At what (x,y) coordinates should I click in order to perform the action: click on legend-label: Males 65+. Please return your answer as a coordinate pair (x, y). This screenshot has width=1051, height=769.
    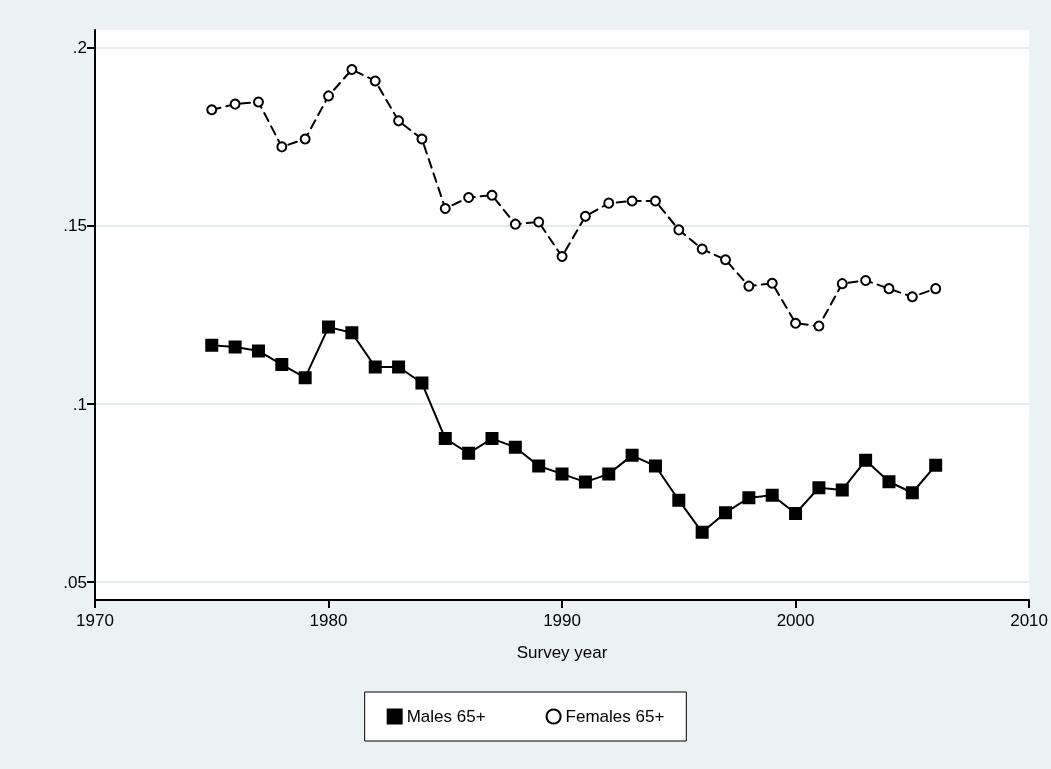
    Looking at the image, I should click on (446, 716).